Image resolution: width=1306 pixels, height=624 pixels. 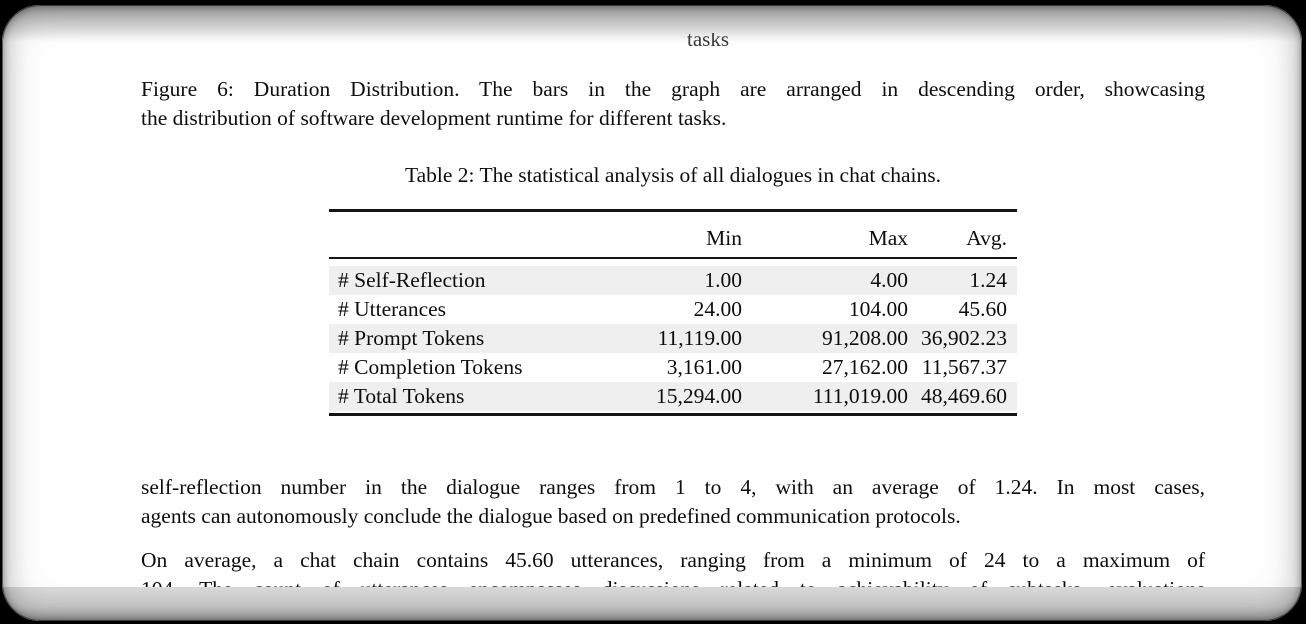 I want to click on min-cell: 11,119.00, so click(x=699, y=338).